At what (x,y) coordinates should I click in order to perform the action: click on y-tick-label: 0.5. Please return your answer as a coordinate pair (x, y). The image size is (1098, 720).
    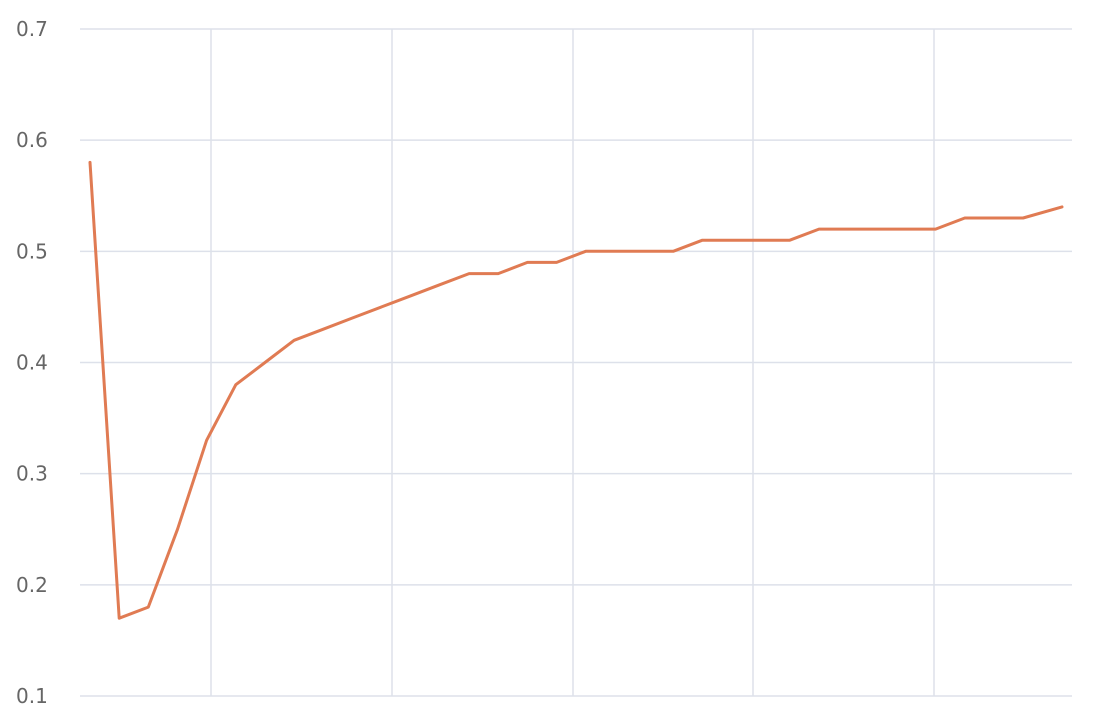
    Looking at the image, I should click on (32, 251).